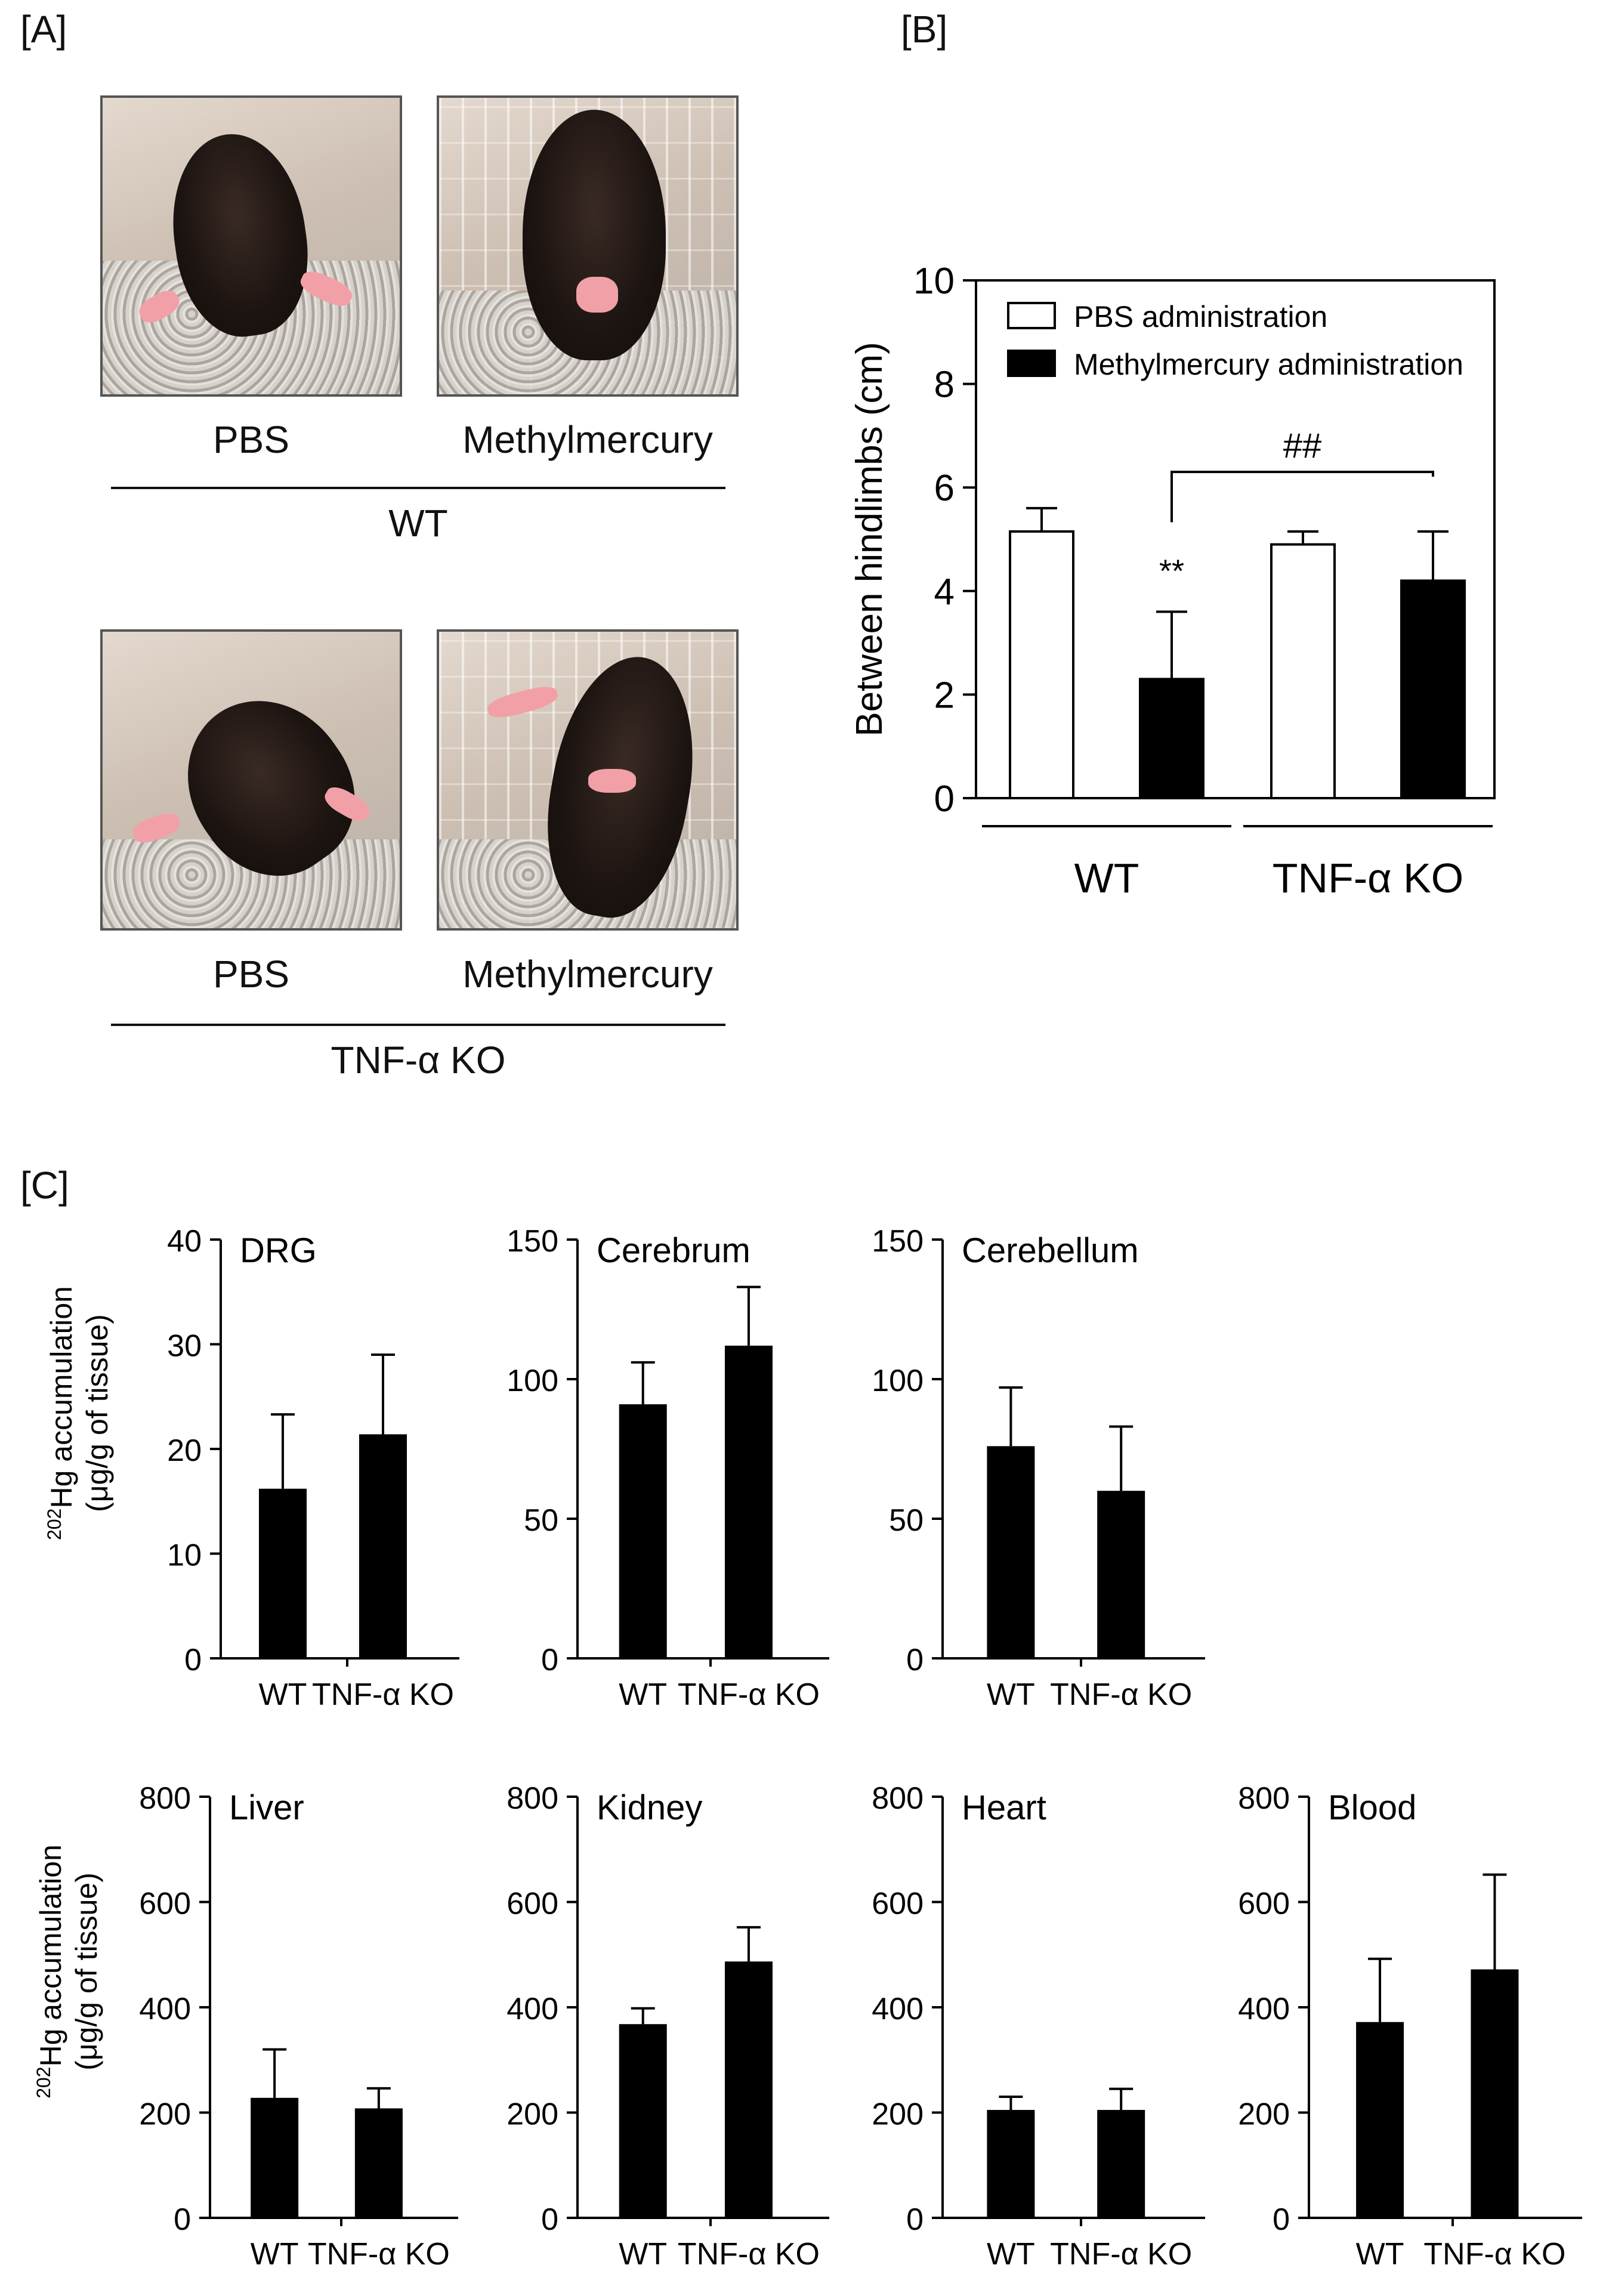 The width and height of the screenshot is (1606, 2296). I want to click on c-liver-ylabel: 202Hg accumulation, so click(50, 1972).